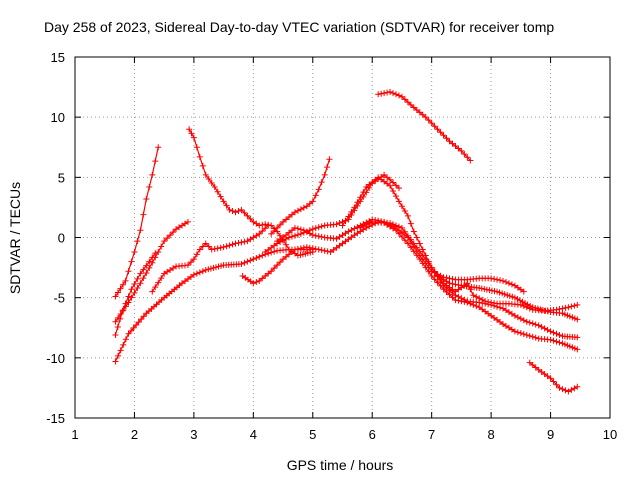 Image resolution: width=640 pixels, height=480 pixels. I want to click on y-axis-tick-labels: -15 -10 -5 0 5 10 15, so click(55, 238).